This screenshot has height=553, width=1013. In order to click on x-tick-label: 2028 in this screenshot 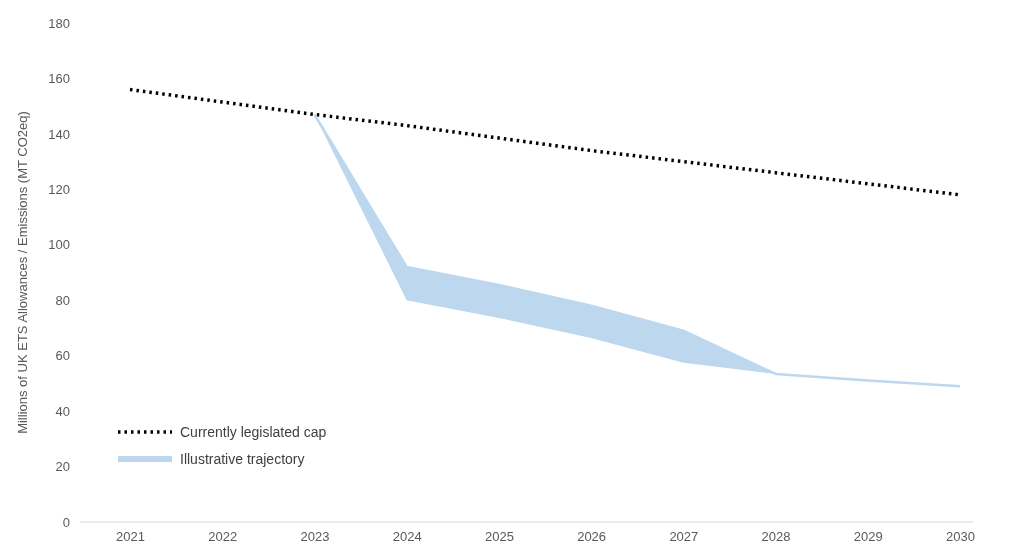, I will do `click(776, 537)`.